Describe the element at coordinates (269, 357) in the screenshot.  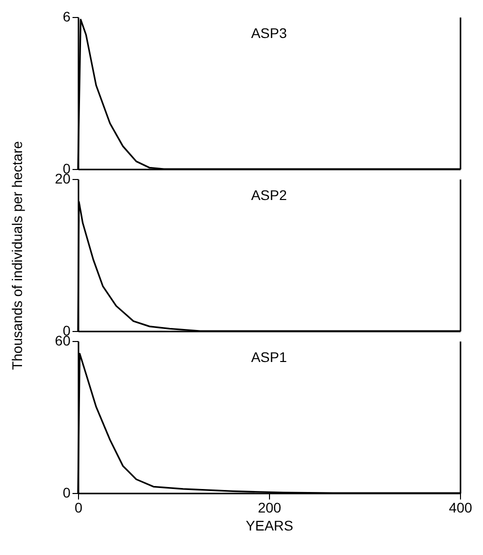
I see `text: ASP1` at that location.